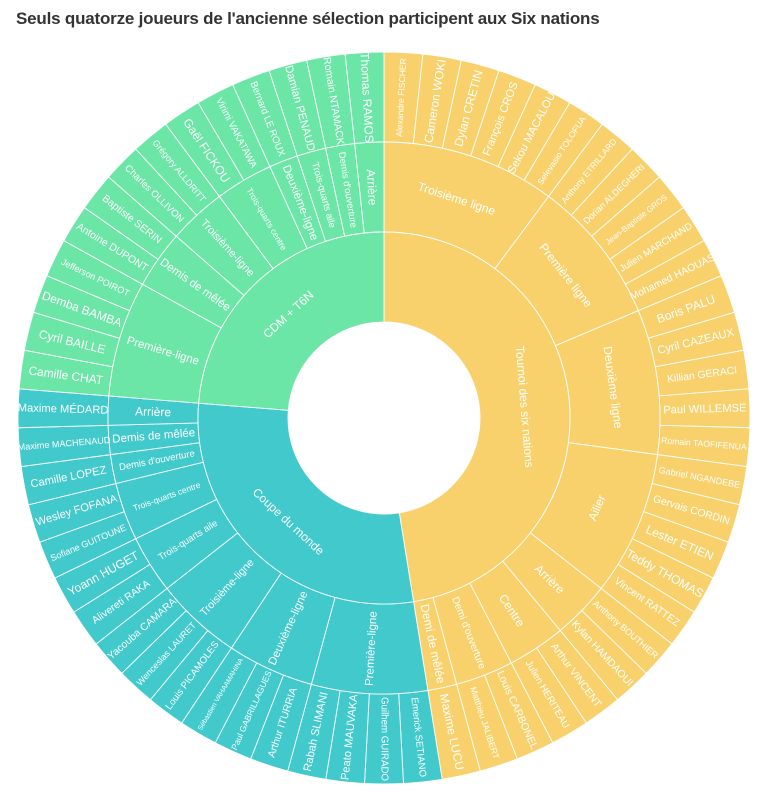 This screenshot has width=771, height=800. Describe the element at coordinates (372, 648) in the screenshot. I see `position-label: Première-ligne` at that location.